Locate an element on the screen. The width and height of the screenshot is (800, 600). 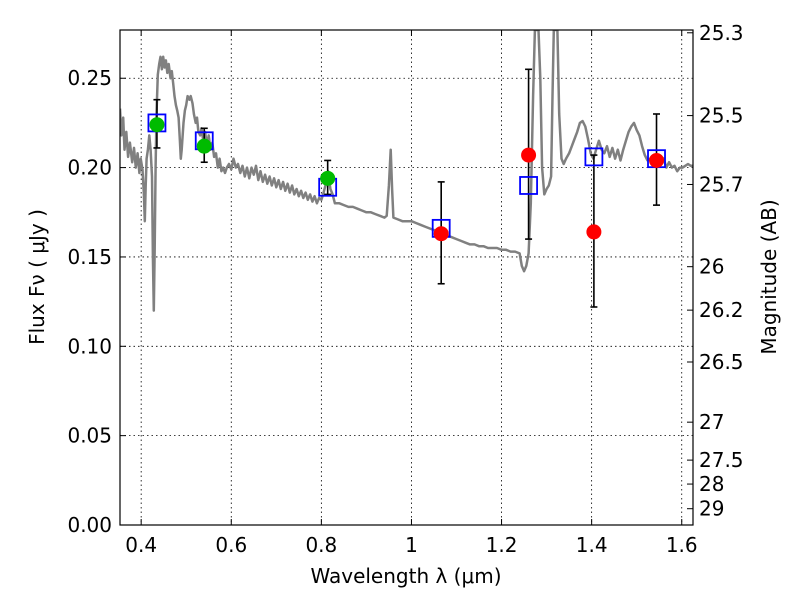
photometry-points is located at coordinates (407, 179).